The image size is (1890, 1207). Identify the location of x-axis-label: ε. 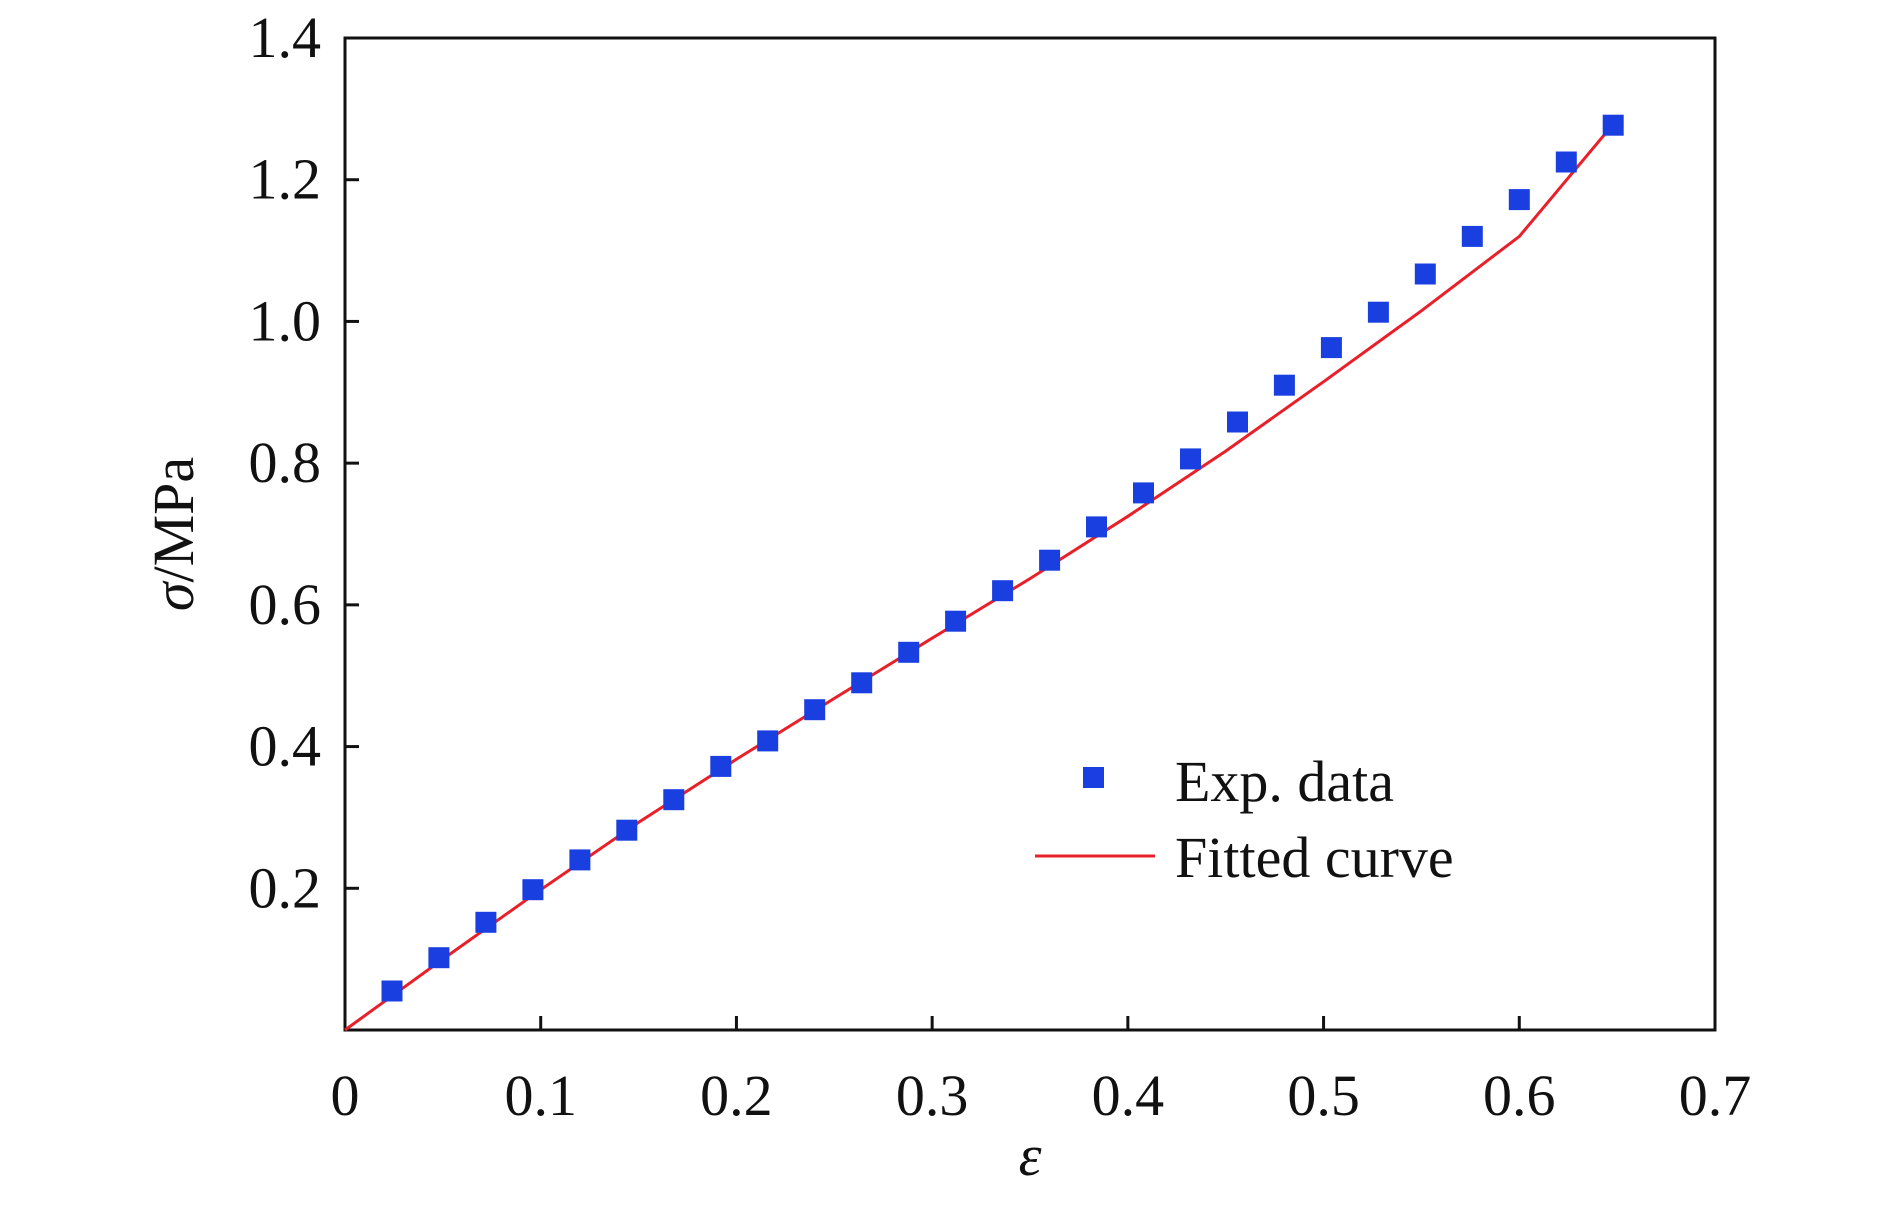
(1030, 1155).